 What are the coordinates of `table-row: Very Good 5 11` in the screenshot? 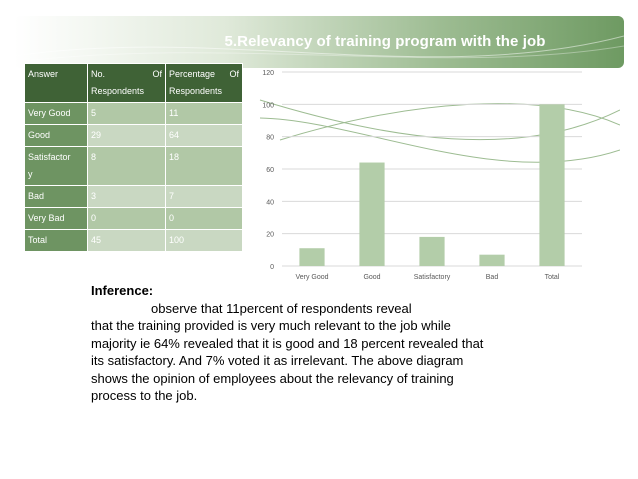 It's located at (133, 113).